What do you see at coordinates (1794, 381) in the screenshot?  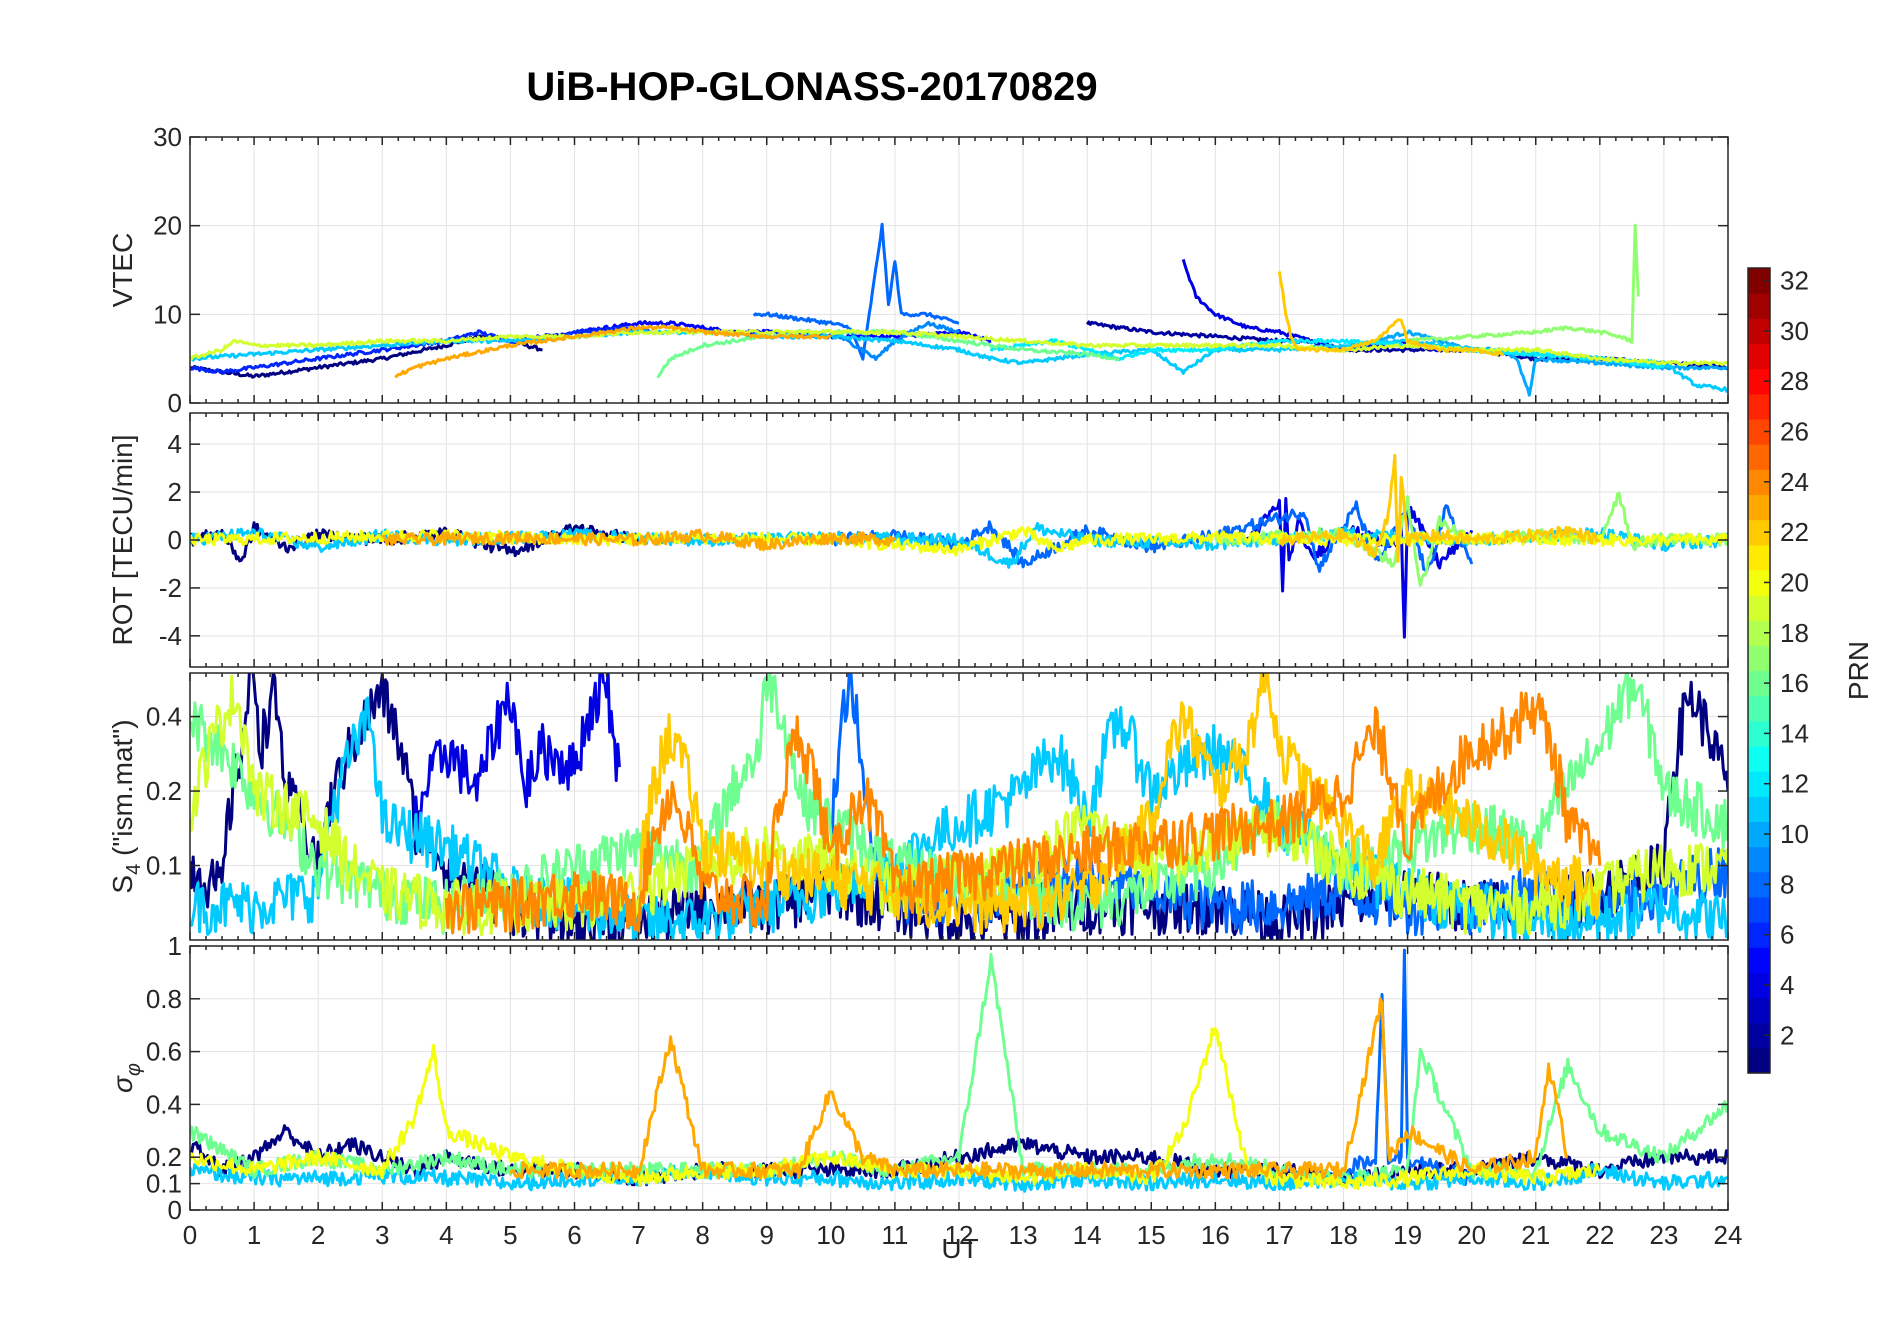 I see `colorbar-tick-label: 28` at bounding box center [1794, 381].